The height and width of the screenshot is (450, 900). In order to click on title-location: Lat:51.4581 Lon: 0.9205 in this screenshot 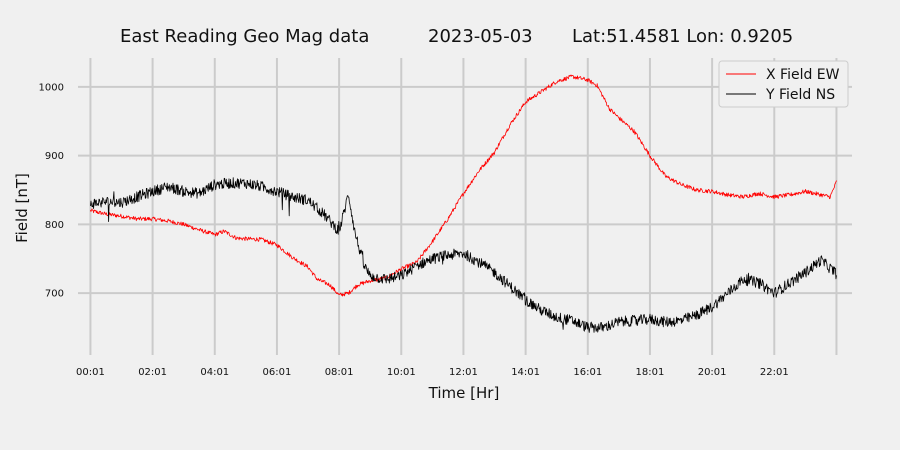, I will do `click(682, 36)`.